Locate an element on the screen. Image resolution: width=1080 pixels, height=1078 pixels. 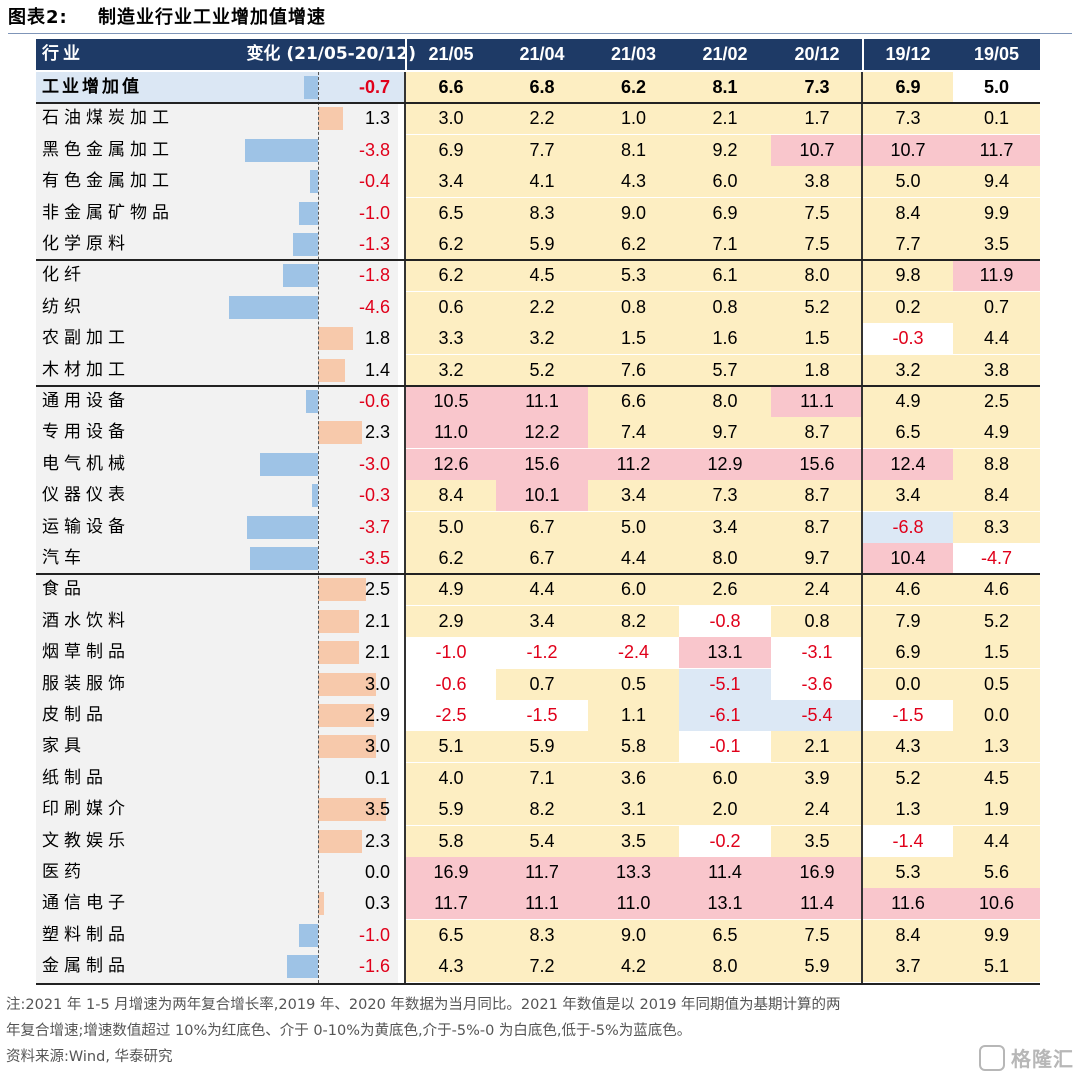
value-cell: 12.4 is located at coordinates (908, 464).